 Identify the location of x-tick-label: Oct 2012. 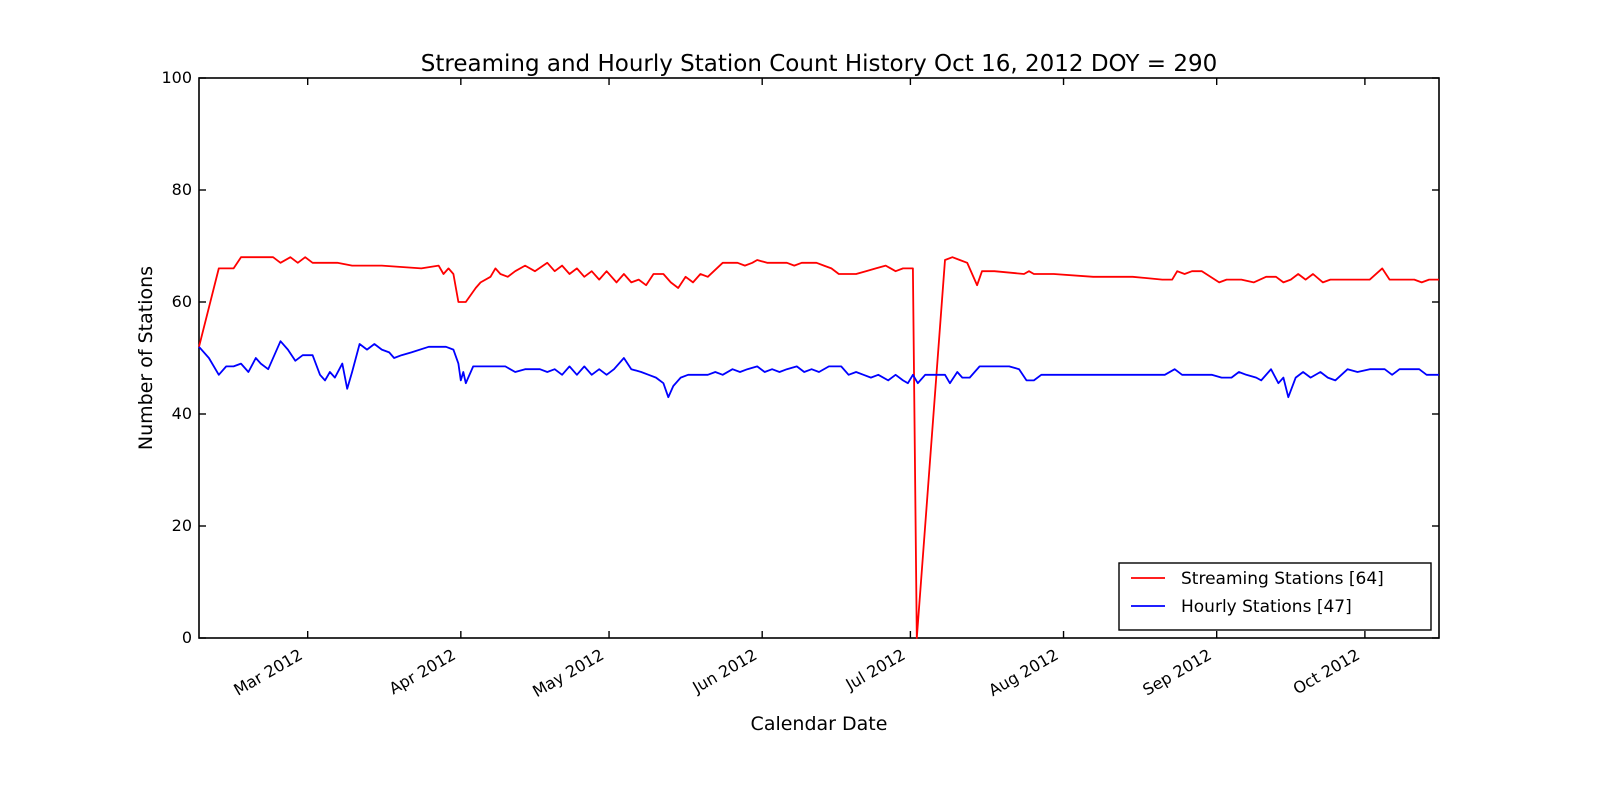
(1326, 671).